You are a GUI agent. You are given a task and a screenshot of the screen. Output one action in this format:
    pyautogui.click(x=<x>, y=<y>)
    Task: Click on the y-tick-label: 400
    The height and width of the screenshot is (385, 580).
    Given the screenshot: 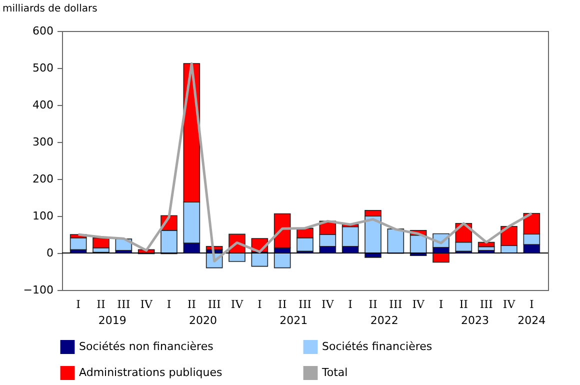 What is the action you would take?
    pyautogui.click(x=43, y=105)
    